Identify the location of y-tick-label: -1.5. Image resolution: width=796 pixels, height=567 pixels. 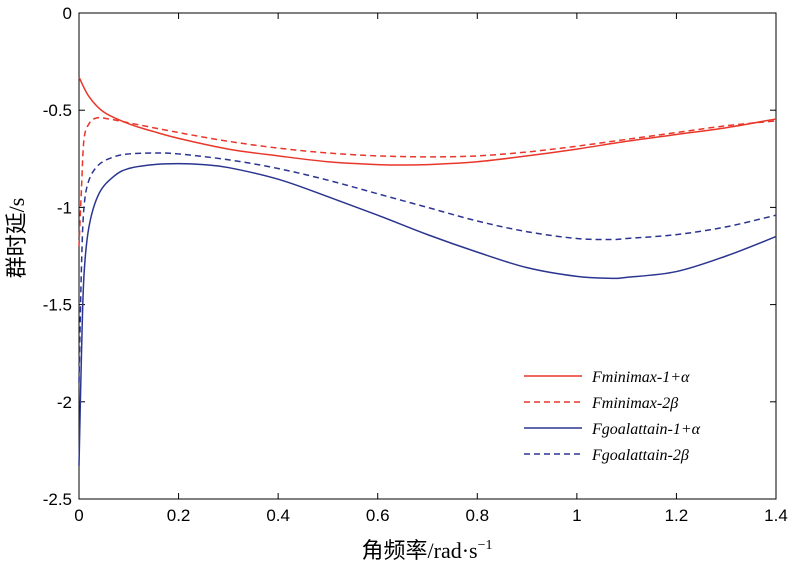
(57, 305).